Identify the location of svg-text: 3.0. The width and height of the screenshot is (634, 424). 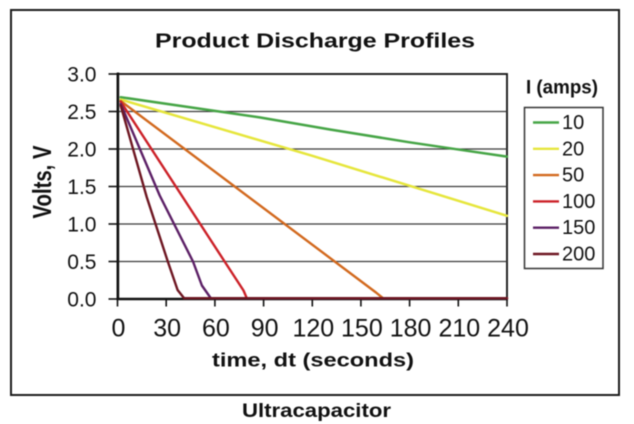
(81, 74).